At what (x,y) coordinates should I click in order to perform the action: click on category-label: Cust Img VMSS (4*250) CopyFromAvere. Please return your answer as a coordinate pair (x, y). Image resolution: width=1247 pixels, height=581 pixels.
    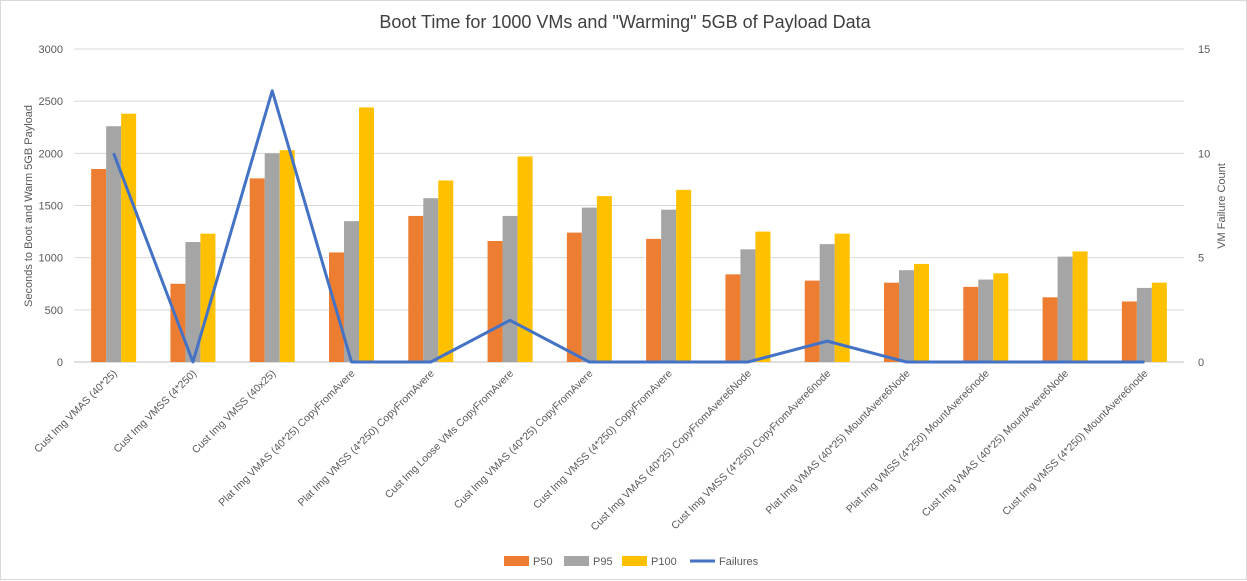
    Looking at the image, I should click on (603, 440).